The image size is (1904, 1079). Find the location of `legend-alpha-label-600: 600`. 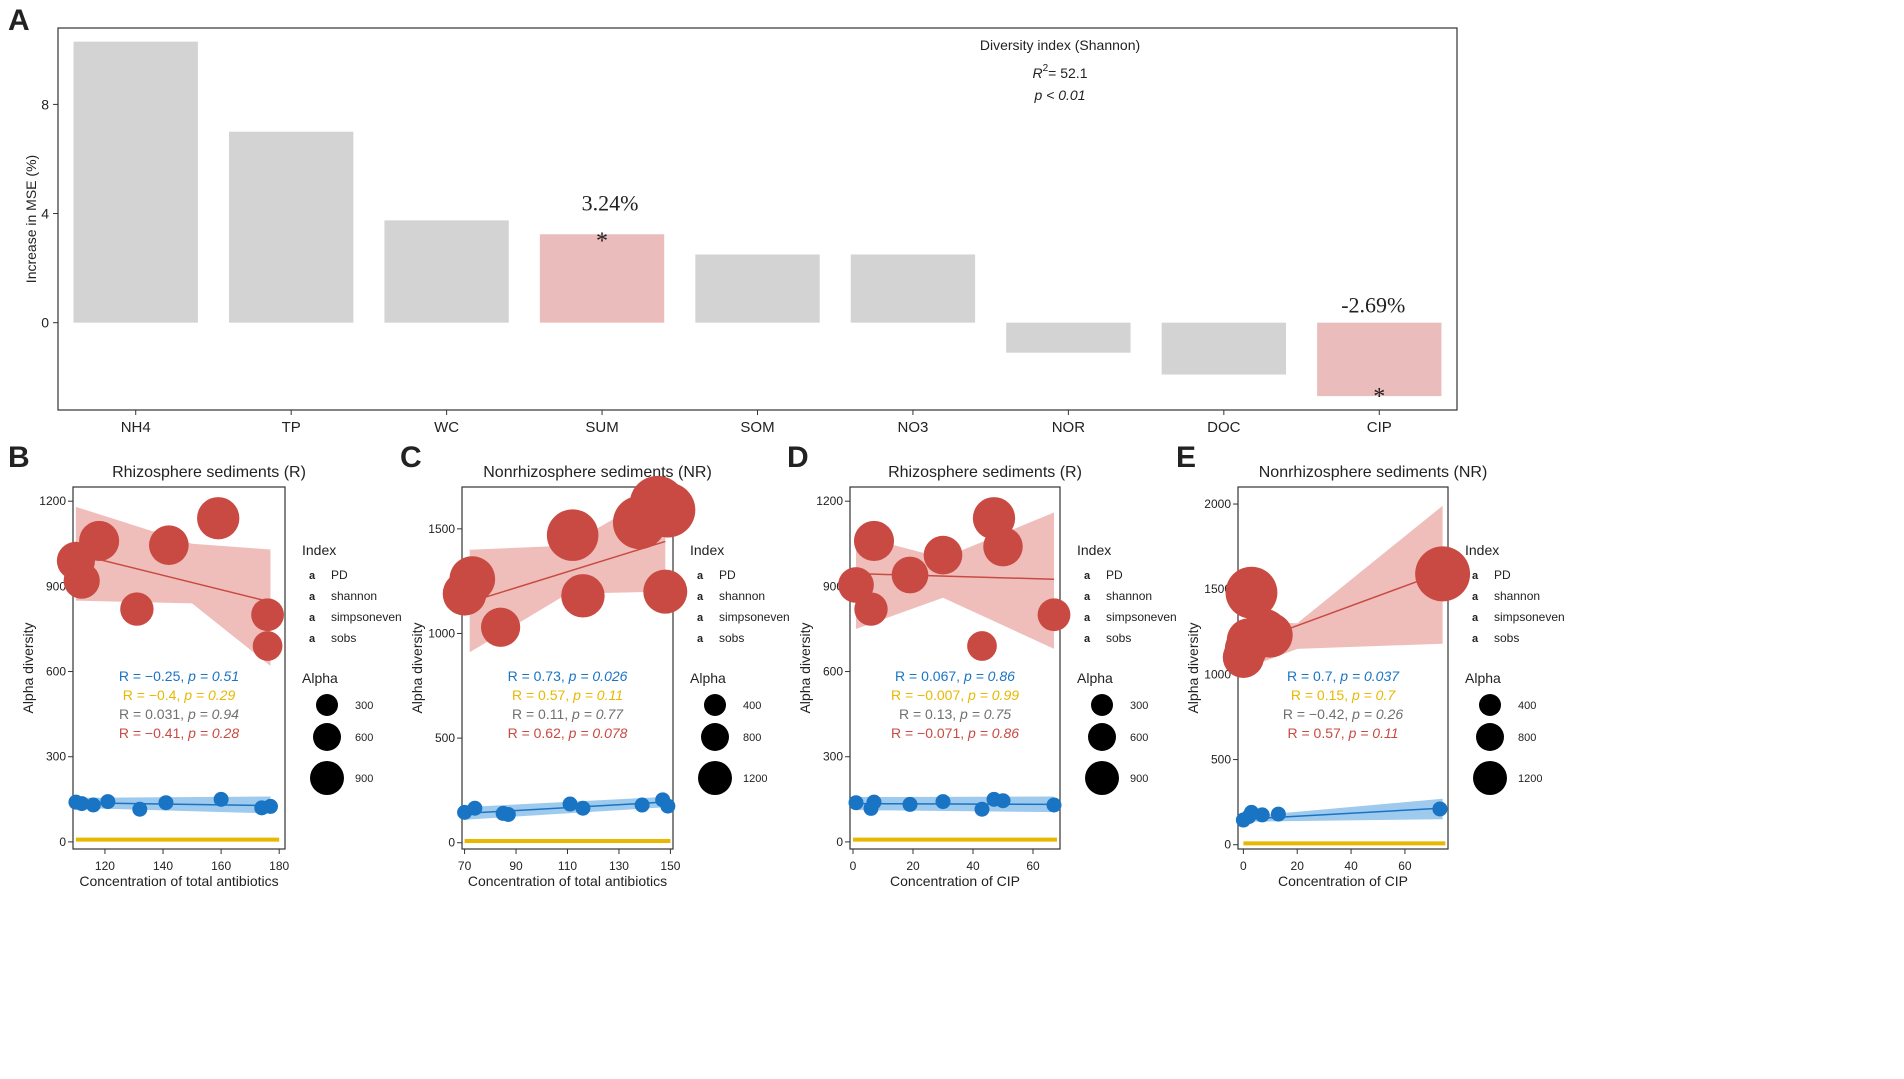

legend-alpha-label-600: 600 is located at coordinates (1139, 738).